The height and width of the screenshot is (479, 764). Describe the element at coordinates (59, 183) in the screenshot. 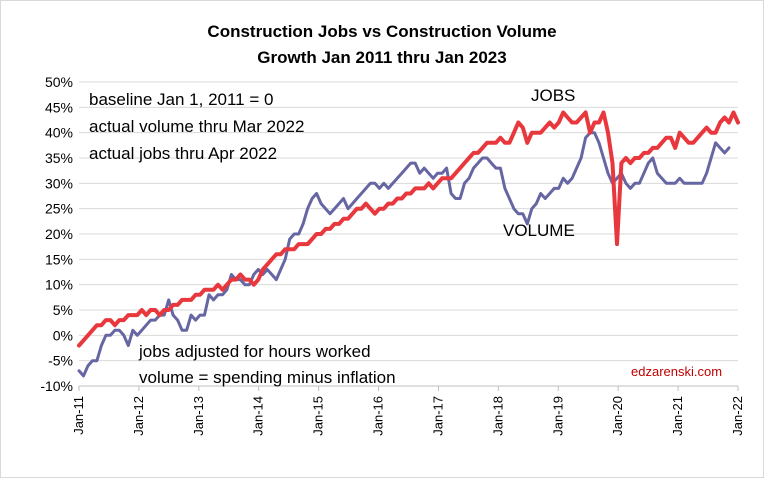

I see `y-tick-label: 30%` at that location.